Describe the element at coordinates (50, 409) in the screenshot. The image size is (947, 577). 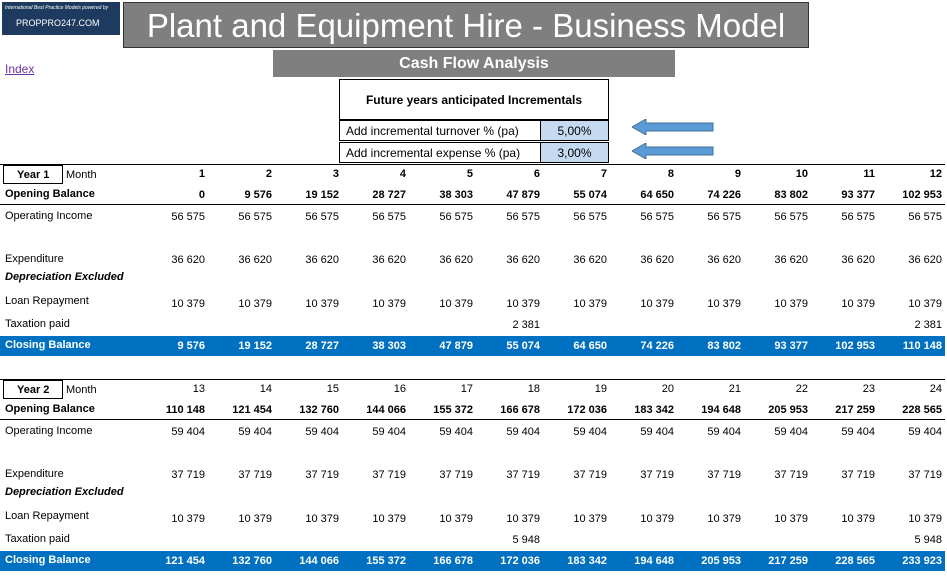
I see `opening-balance-label: Opening Balance` at that location.